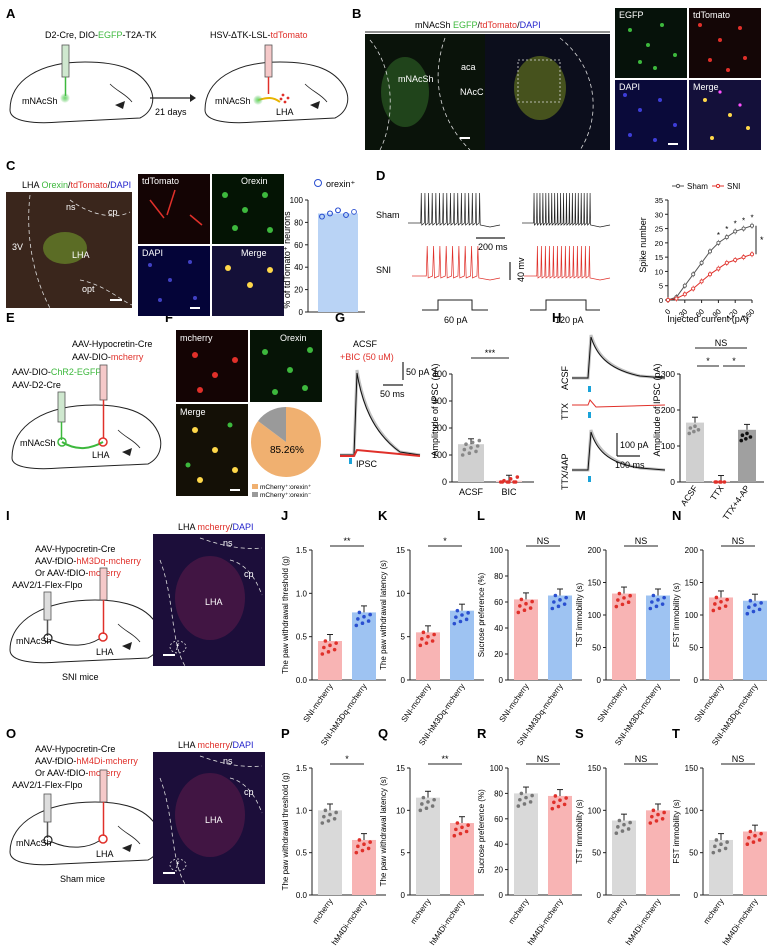 This screenshot has height=948, width=767. I want to click on b-dapi-tile, so click(651, 115).